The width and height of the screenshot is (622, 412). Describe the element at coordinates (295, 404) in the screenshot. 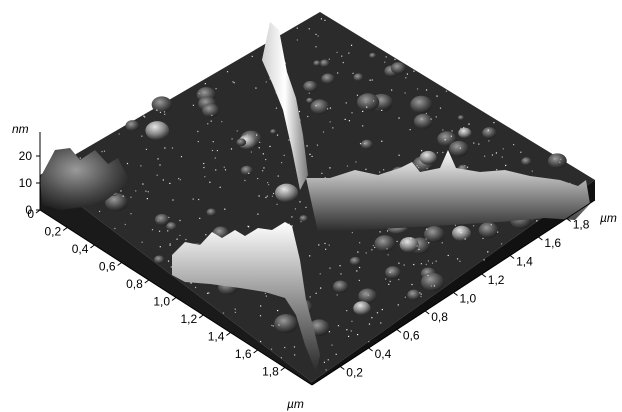

I see `left-axis-unit: µm` at that location.